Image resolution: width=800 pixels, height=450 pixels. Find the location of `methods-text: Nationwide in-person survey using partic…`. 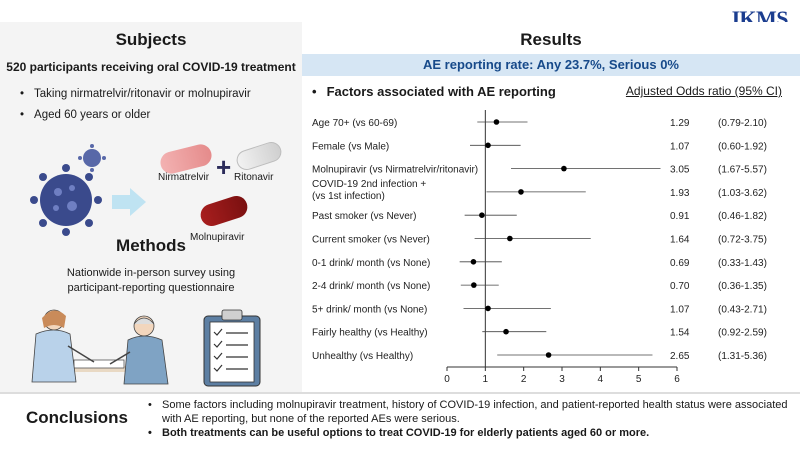

methods-text: Nationwide in-person survey using partic… is located at coordinates (151, 281).